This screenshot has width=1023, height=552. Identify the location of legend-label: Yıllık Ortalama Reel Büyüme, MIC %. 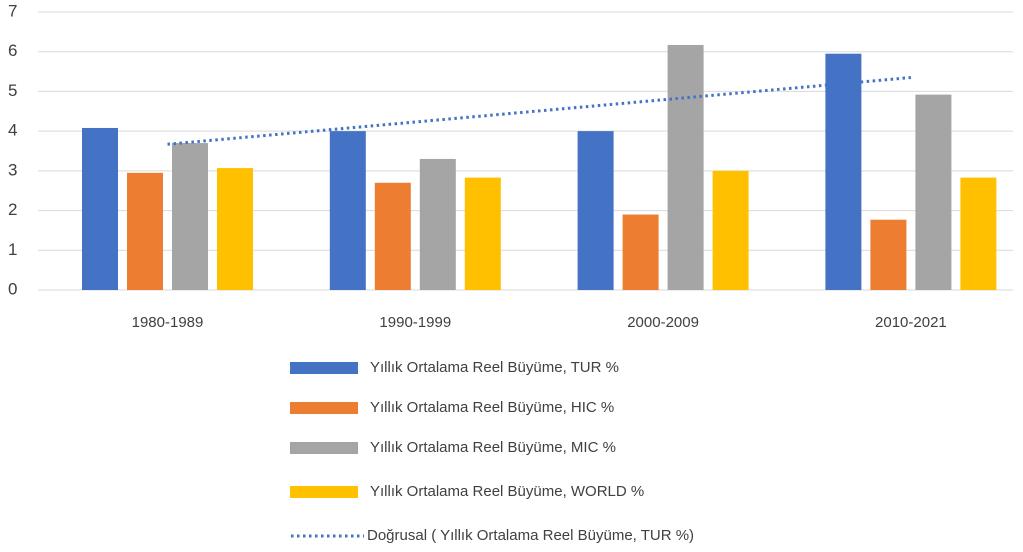
(493, 447).